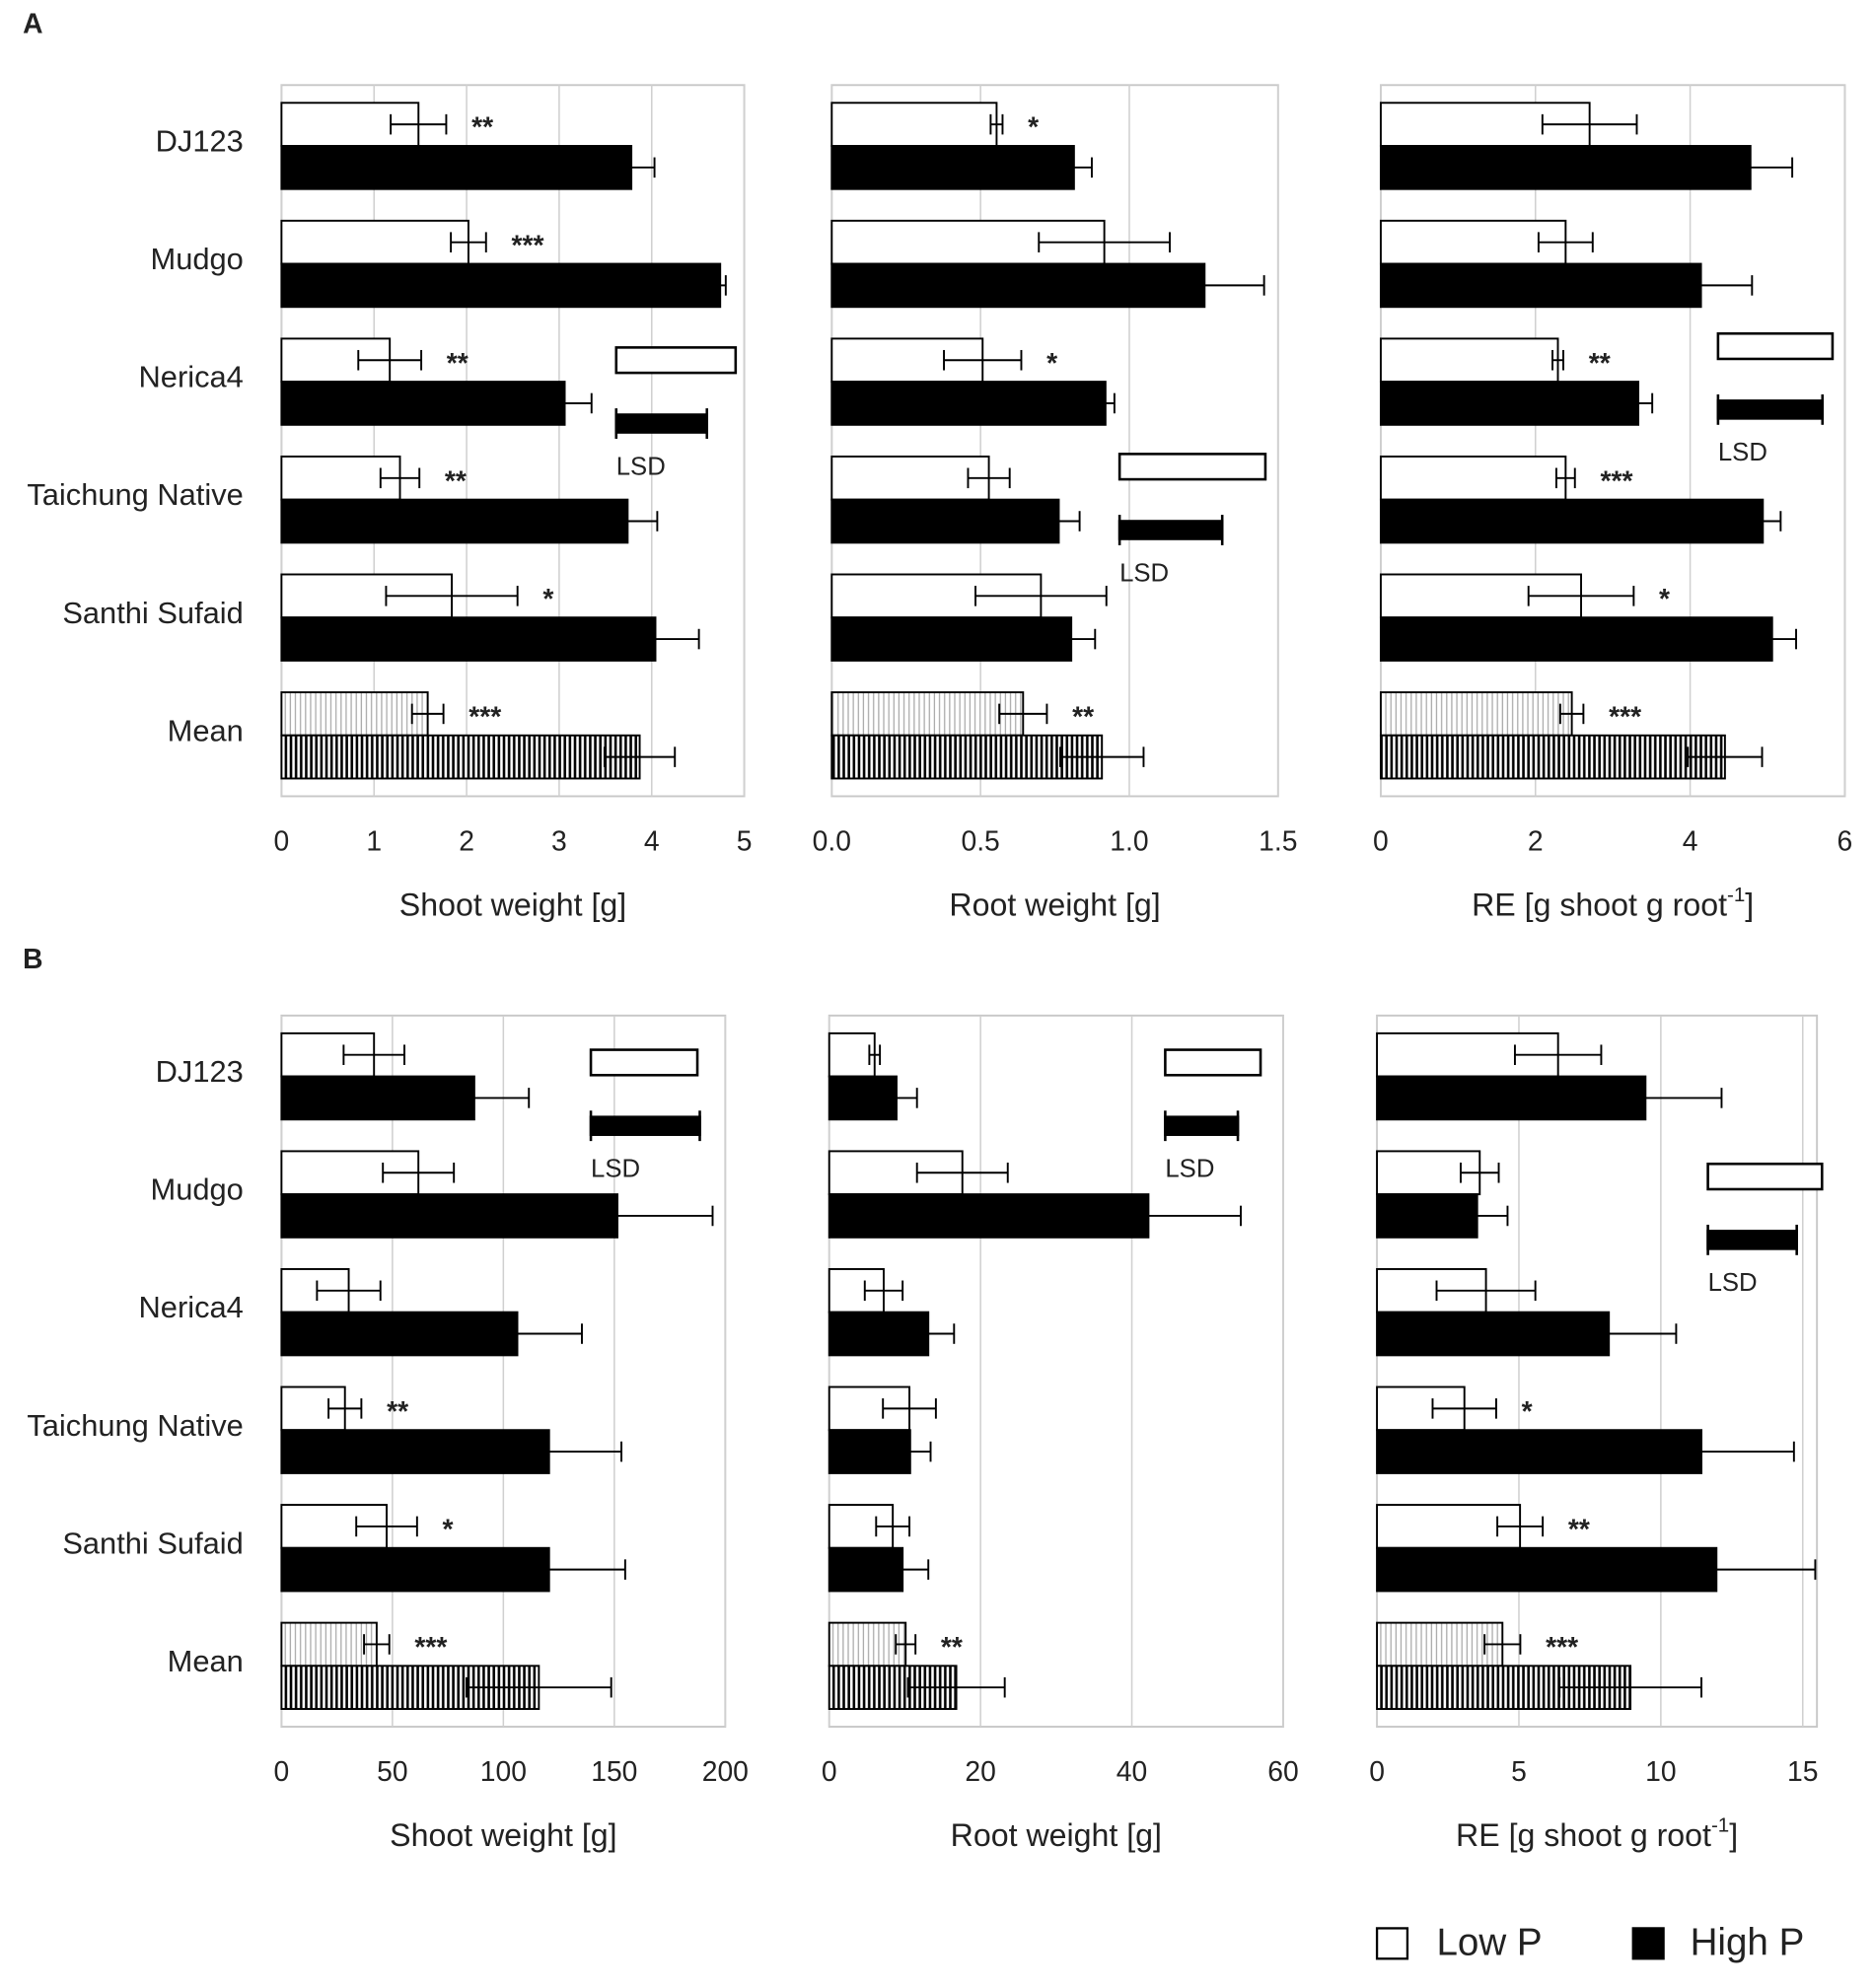  What do you see at coordinates (392, 1771) in the screenshot?
I see `x-tick-label: 50` at bounding box center [392, 1771].